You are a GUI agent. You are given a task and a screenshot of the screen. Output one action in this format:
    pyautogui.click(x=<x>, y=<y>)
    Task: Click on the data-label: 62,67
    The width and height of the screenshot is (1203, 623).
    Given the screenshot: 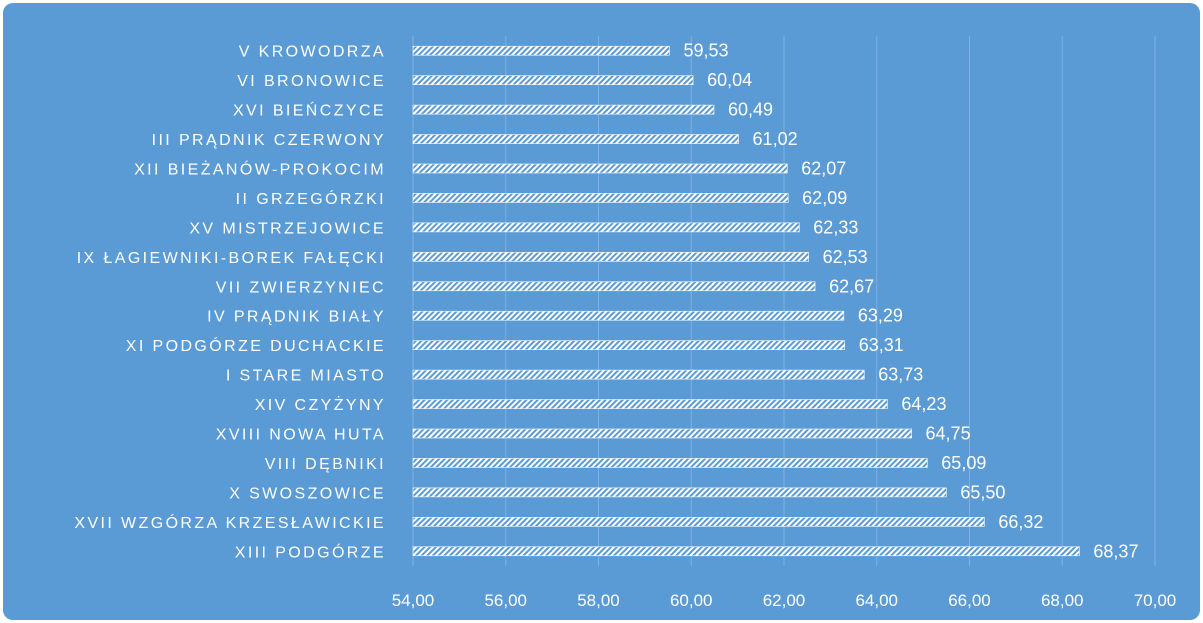 What is the action you would take?
    pyautogui.click(x=851, y=286)
    